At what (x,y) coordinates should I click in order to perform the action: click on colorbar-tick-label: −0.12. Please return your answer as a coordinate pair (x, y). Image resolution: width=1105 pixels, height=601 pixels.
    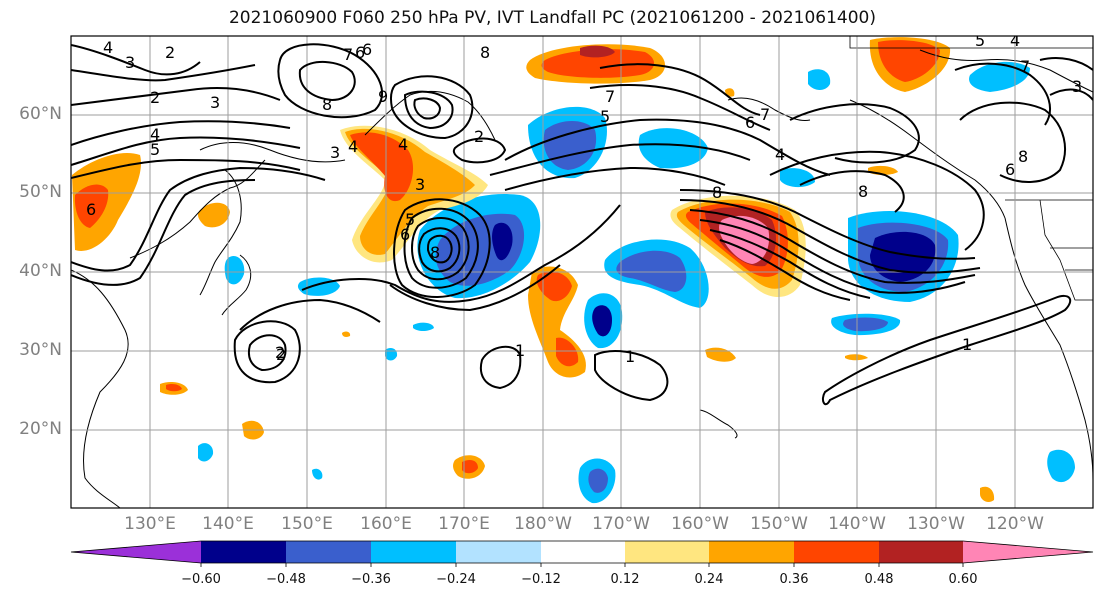
    Looking at the image, I should click on (541, 579).